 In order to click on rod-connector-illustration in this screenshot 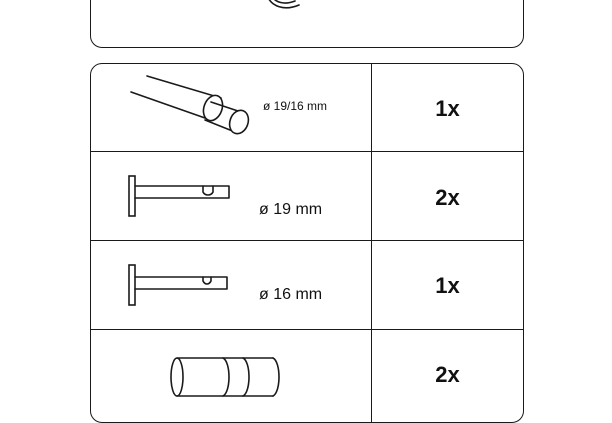, I will do `click(225, 377)`.